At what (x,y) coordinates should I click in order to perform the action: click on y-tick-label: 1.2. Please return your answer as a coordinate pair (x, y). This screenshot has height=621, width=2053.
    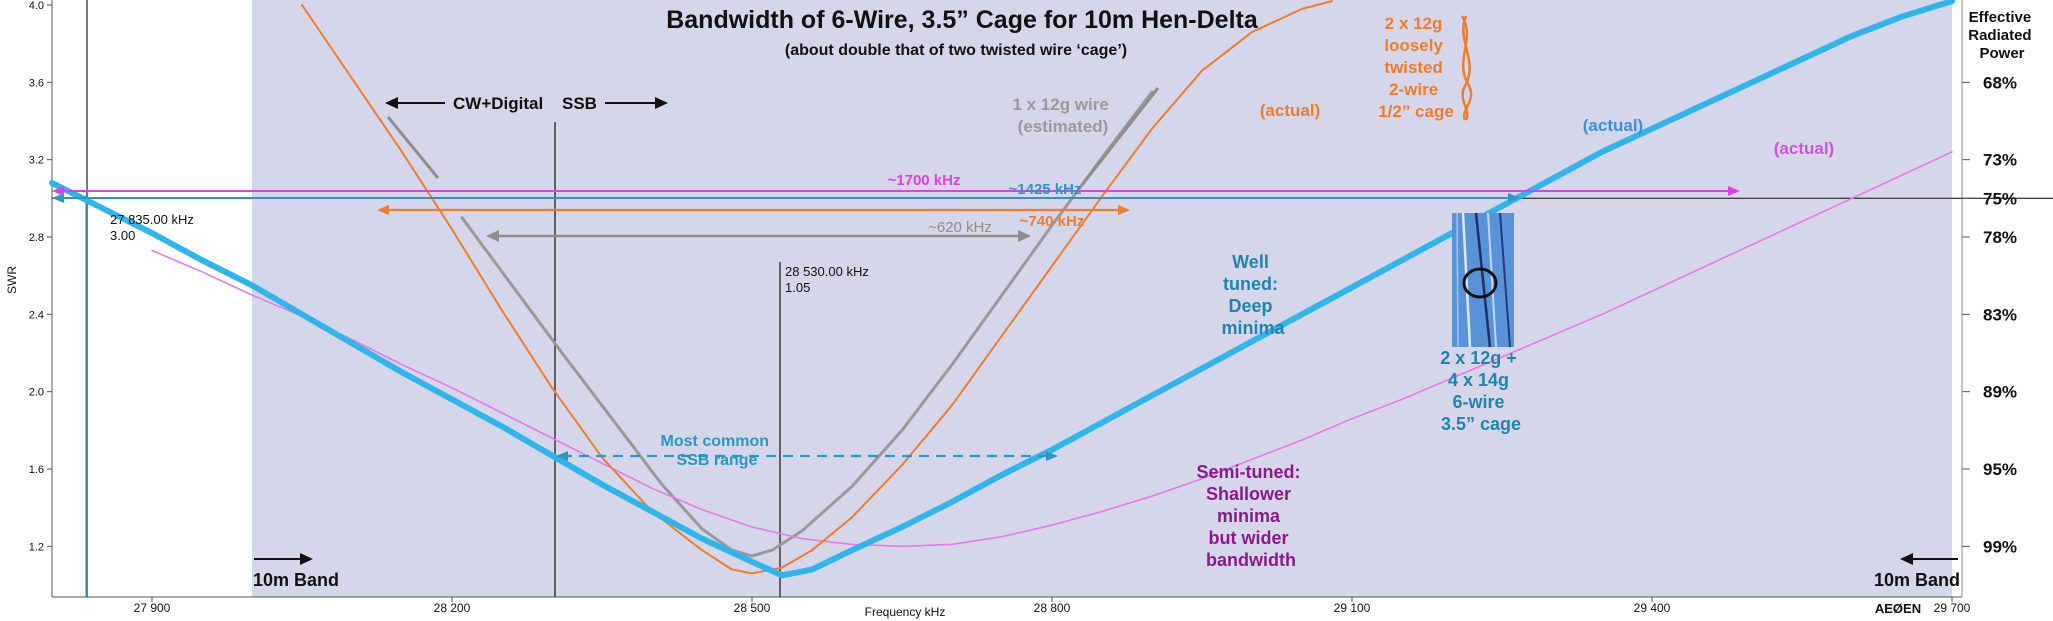
    Looking at the image, I should click on (36, 547).